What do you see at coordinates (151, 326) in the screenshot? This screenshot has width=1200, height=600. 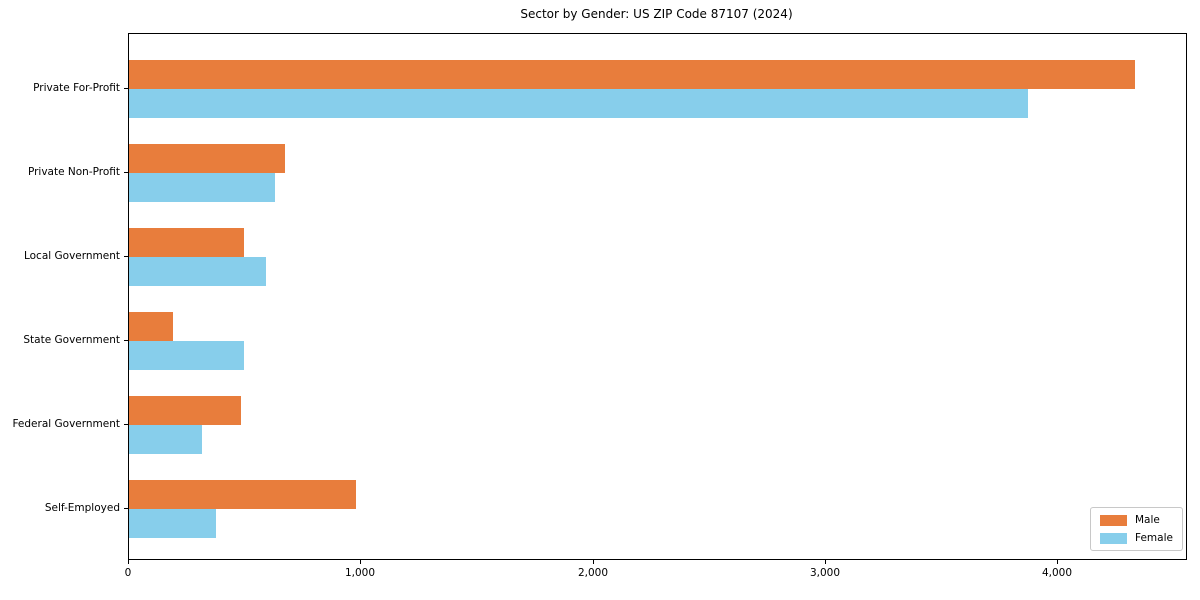 I see `bar-male-state-government` at bounding box center [151, 326].